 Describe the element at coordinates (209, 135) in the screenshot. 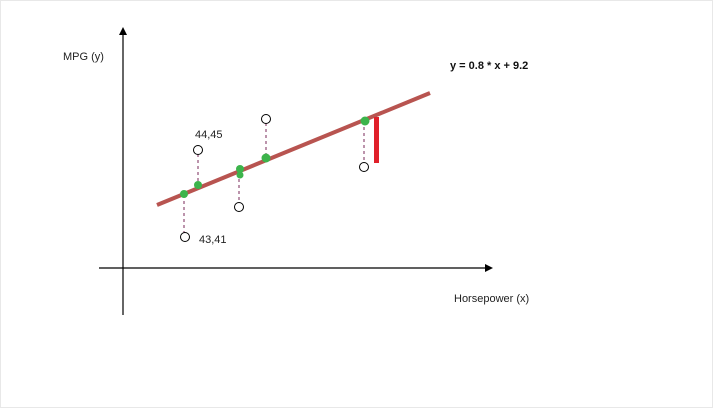

I see `point-label-upper: 44,45` at that location.